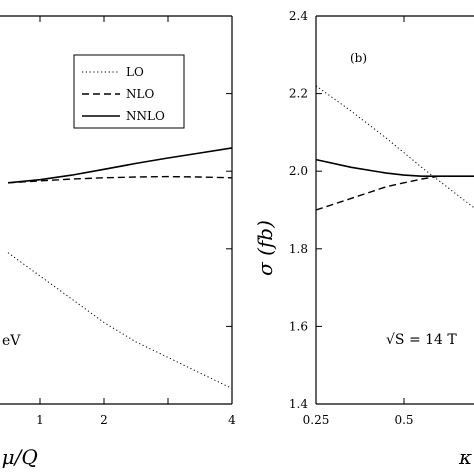  Describe the element at coordinates (298, 16) in the screenshot. I see `panel-b-y-tick-label: 2.4` at that location.